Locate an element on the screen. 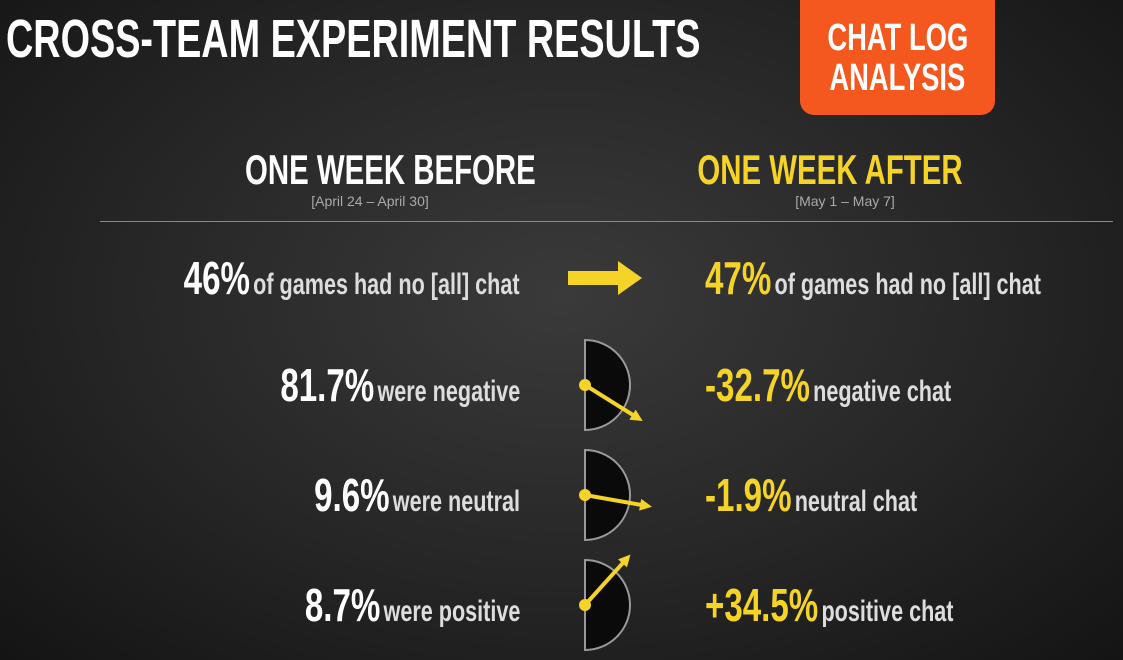 This screenshot has width=1123, height=660. row-before: 9.6% were neutral is located at coordinates (417, 495).